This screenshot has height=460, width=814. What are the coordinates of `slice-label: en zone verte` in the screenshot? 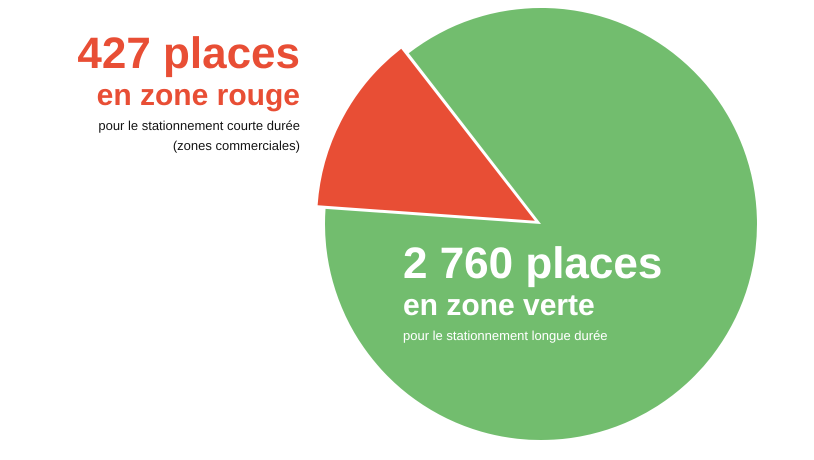 It's located at (499, 306).